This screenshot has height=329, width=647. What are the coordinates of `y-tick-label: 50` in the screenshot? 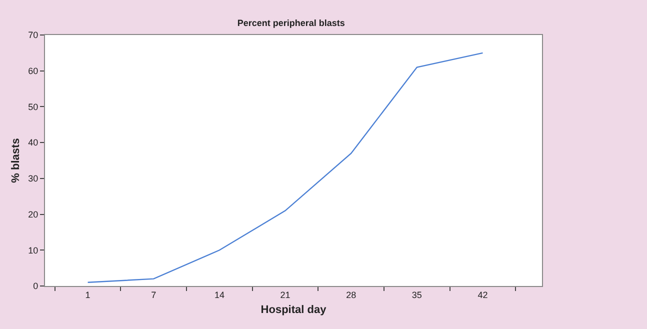 It's located at (33, 107).